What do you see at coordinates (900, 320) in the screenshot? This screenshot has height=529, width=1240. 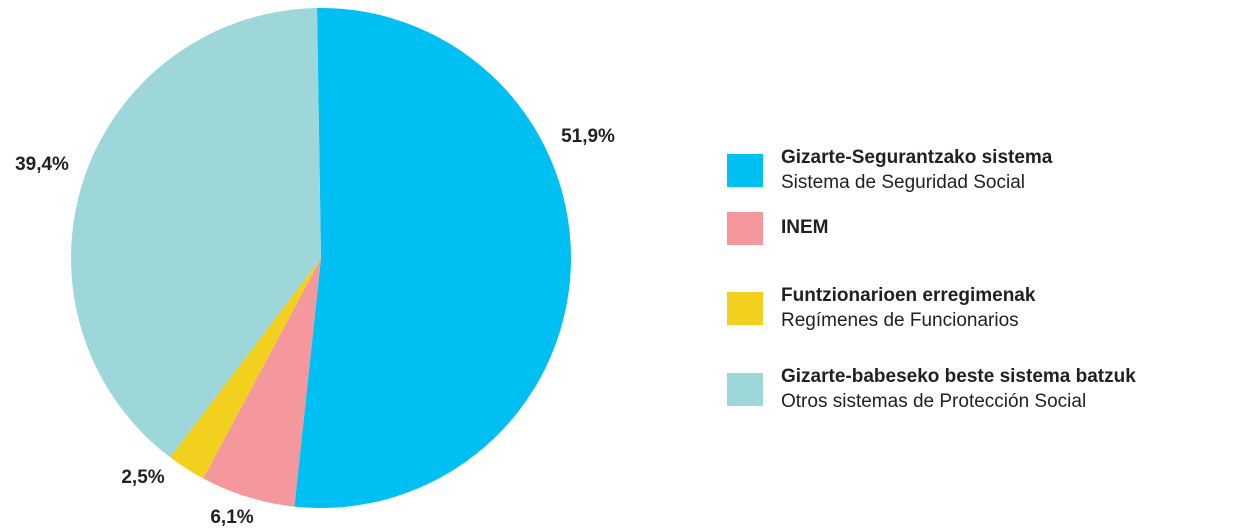 I see `legend-sublabel: Regímenes de Funcionarios` at bounding box center [900, 320].